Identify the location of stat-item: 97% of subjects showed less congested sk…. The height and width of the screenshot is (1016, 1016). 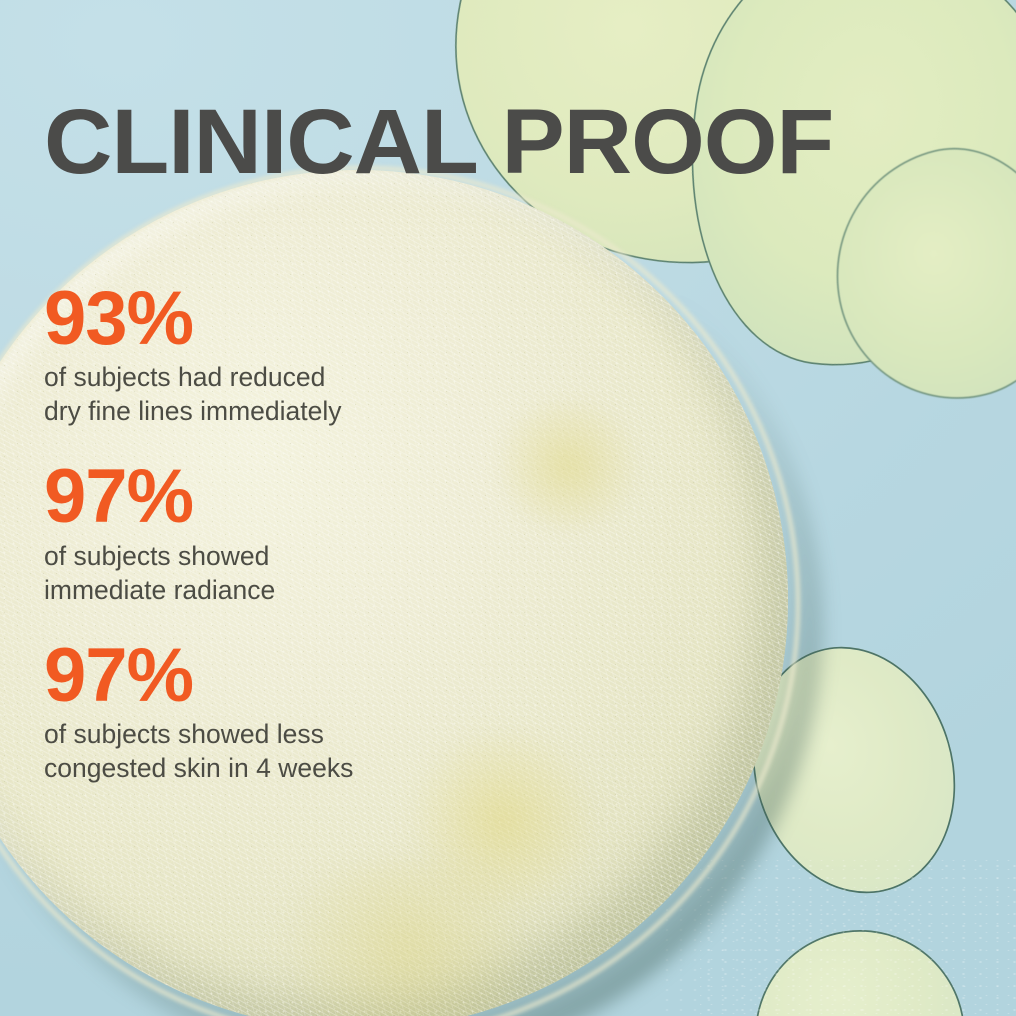
(279, 708).